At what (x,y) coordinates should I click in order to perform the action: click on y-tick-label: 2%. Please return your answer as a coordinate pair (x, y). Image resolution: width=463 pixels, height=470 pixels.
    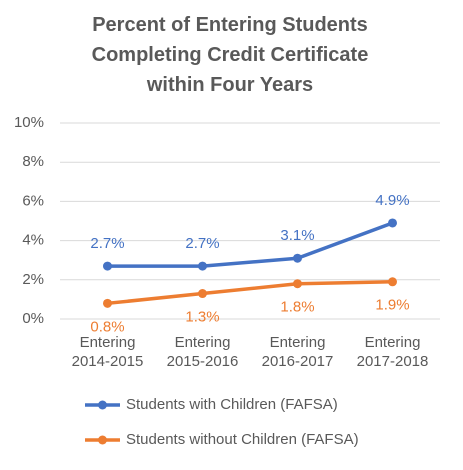
    Looking at the image, I should click on (33, 279).